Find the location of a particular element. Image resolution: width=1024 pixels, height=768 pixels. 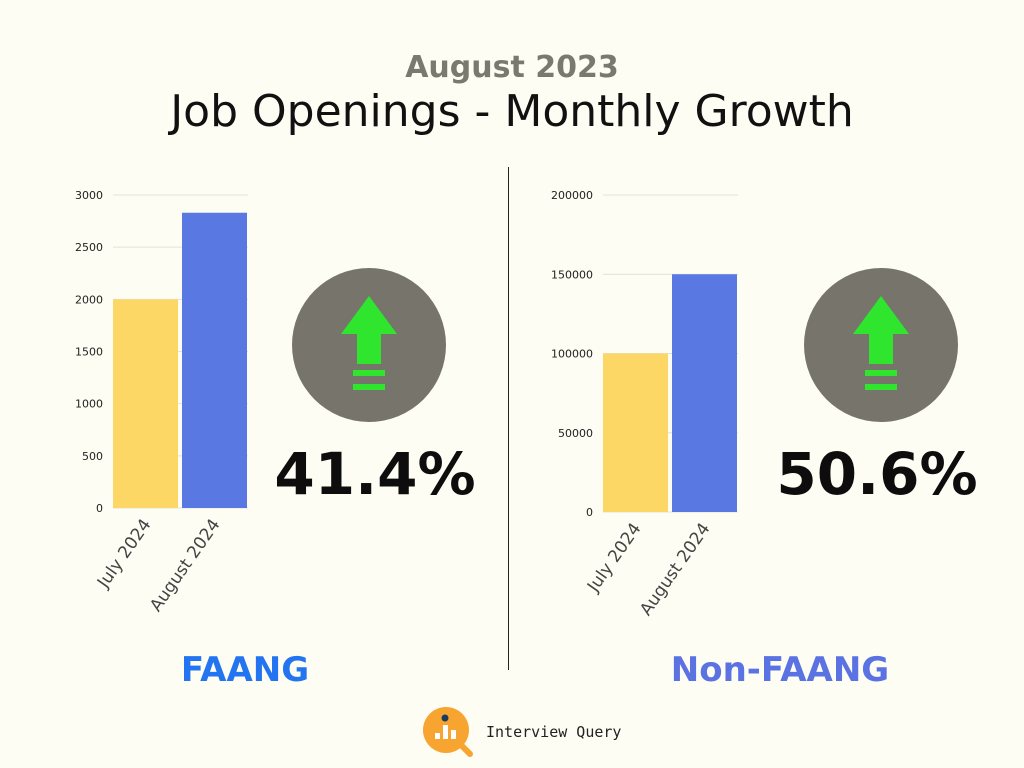

faang-bar-july is located at coordinates (145, 403).